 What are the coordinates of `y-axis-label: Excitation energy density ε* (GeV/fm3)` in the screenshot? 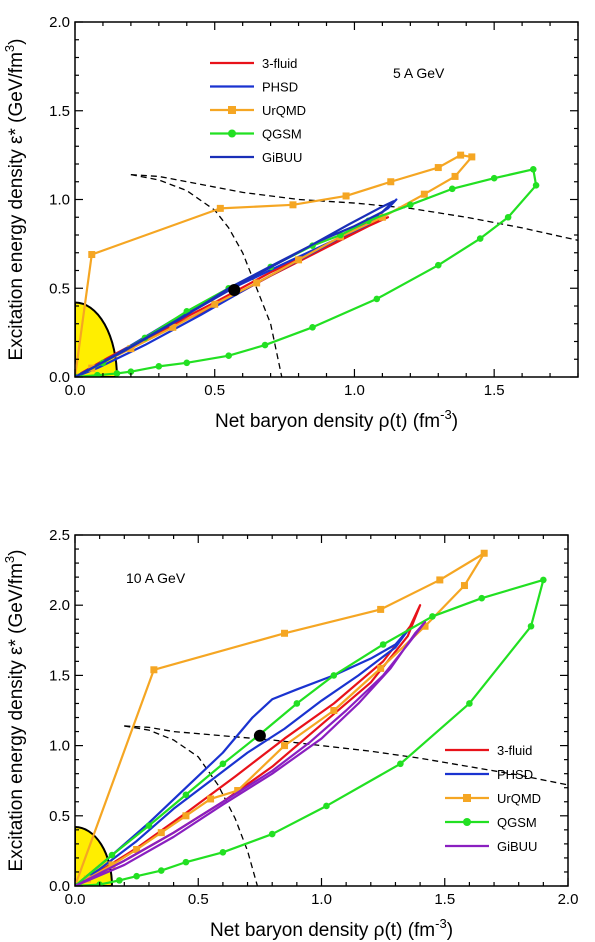 It's located at (14, 200).